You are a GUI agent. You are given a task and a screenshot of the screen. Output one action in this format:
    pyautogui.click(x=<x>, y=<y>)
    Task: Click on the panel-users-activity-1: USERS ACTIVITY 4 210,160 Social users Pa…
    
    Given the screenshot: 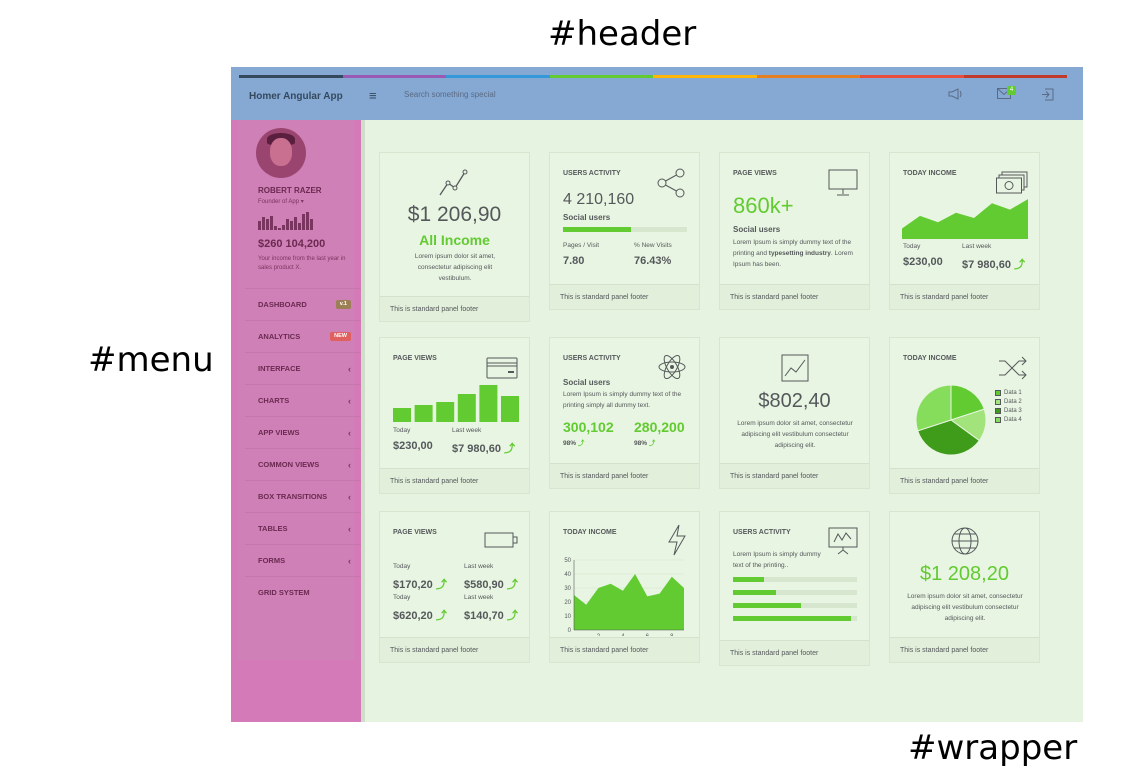 What is the action you would take?
    pyautogui.click(x=624, y=231)
    